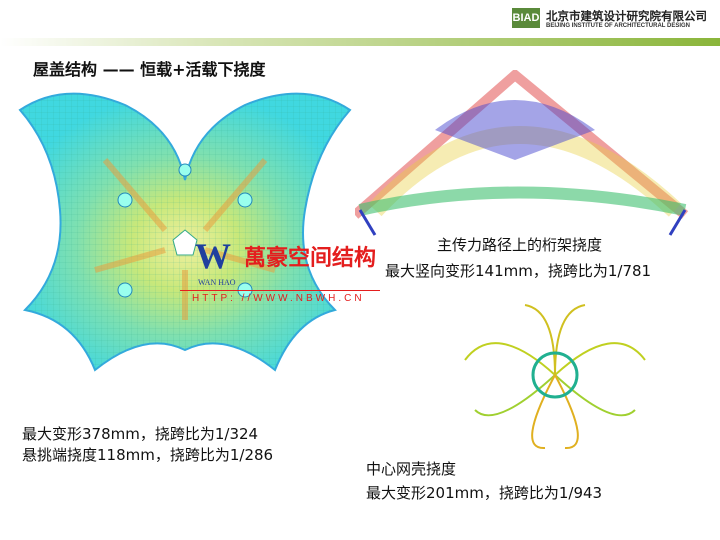 This screenshot has height=540, width=720. I want to click on watermark-divider, so click(280, 290).